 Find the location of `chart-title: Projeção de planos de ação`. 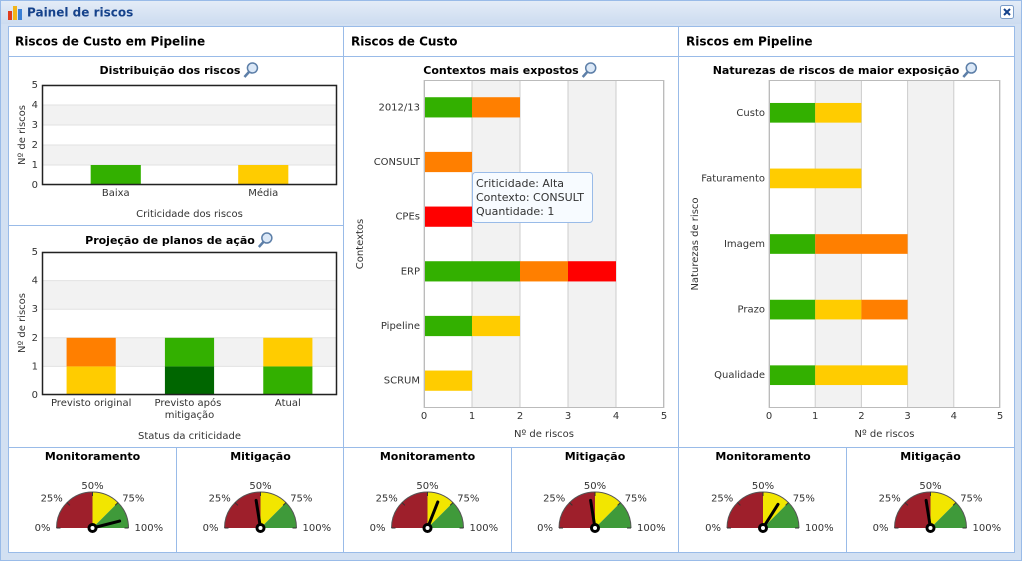

chart-title: Projeção de planos de ação is located at coordinates (170, 240).